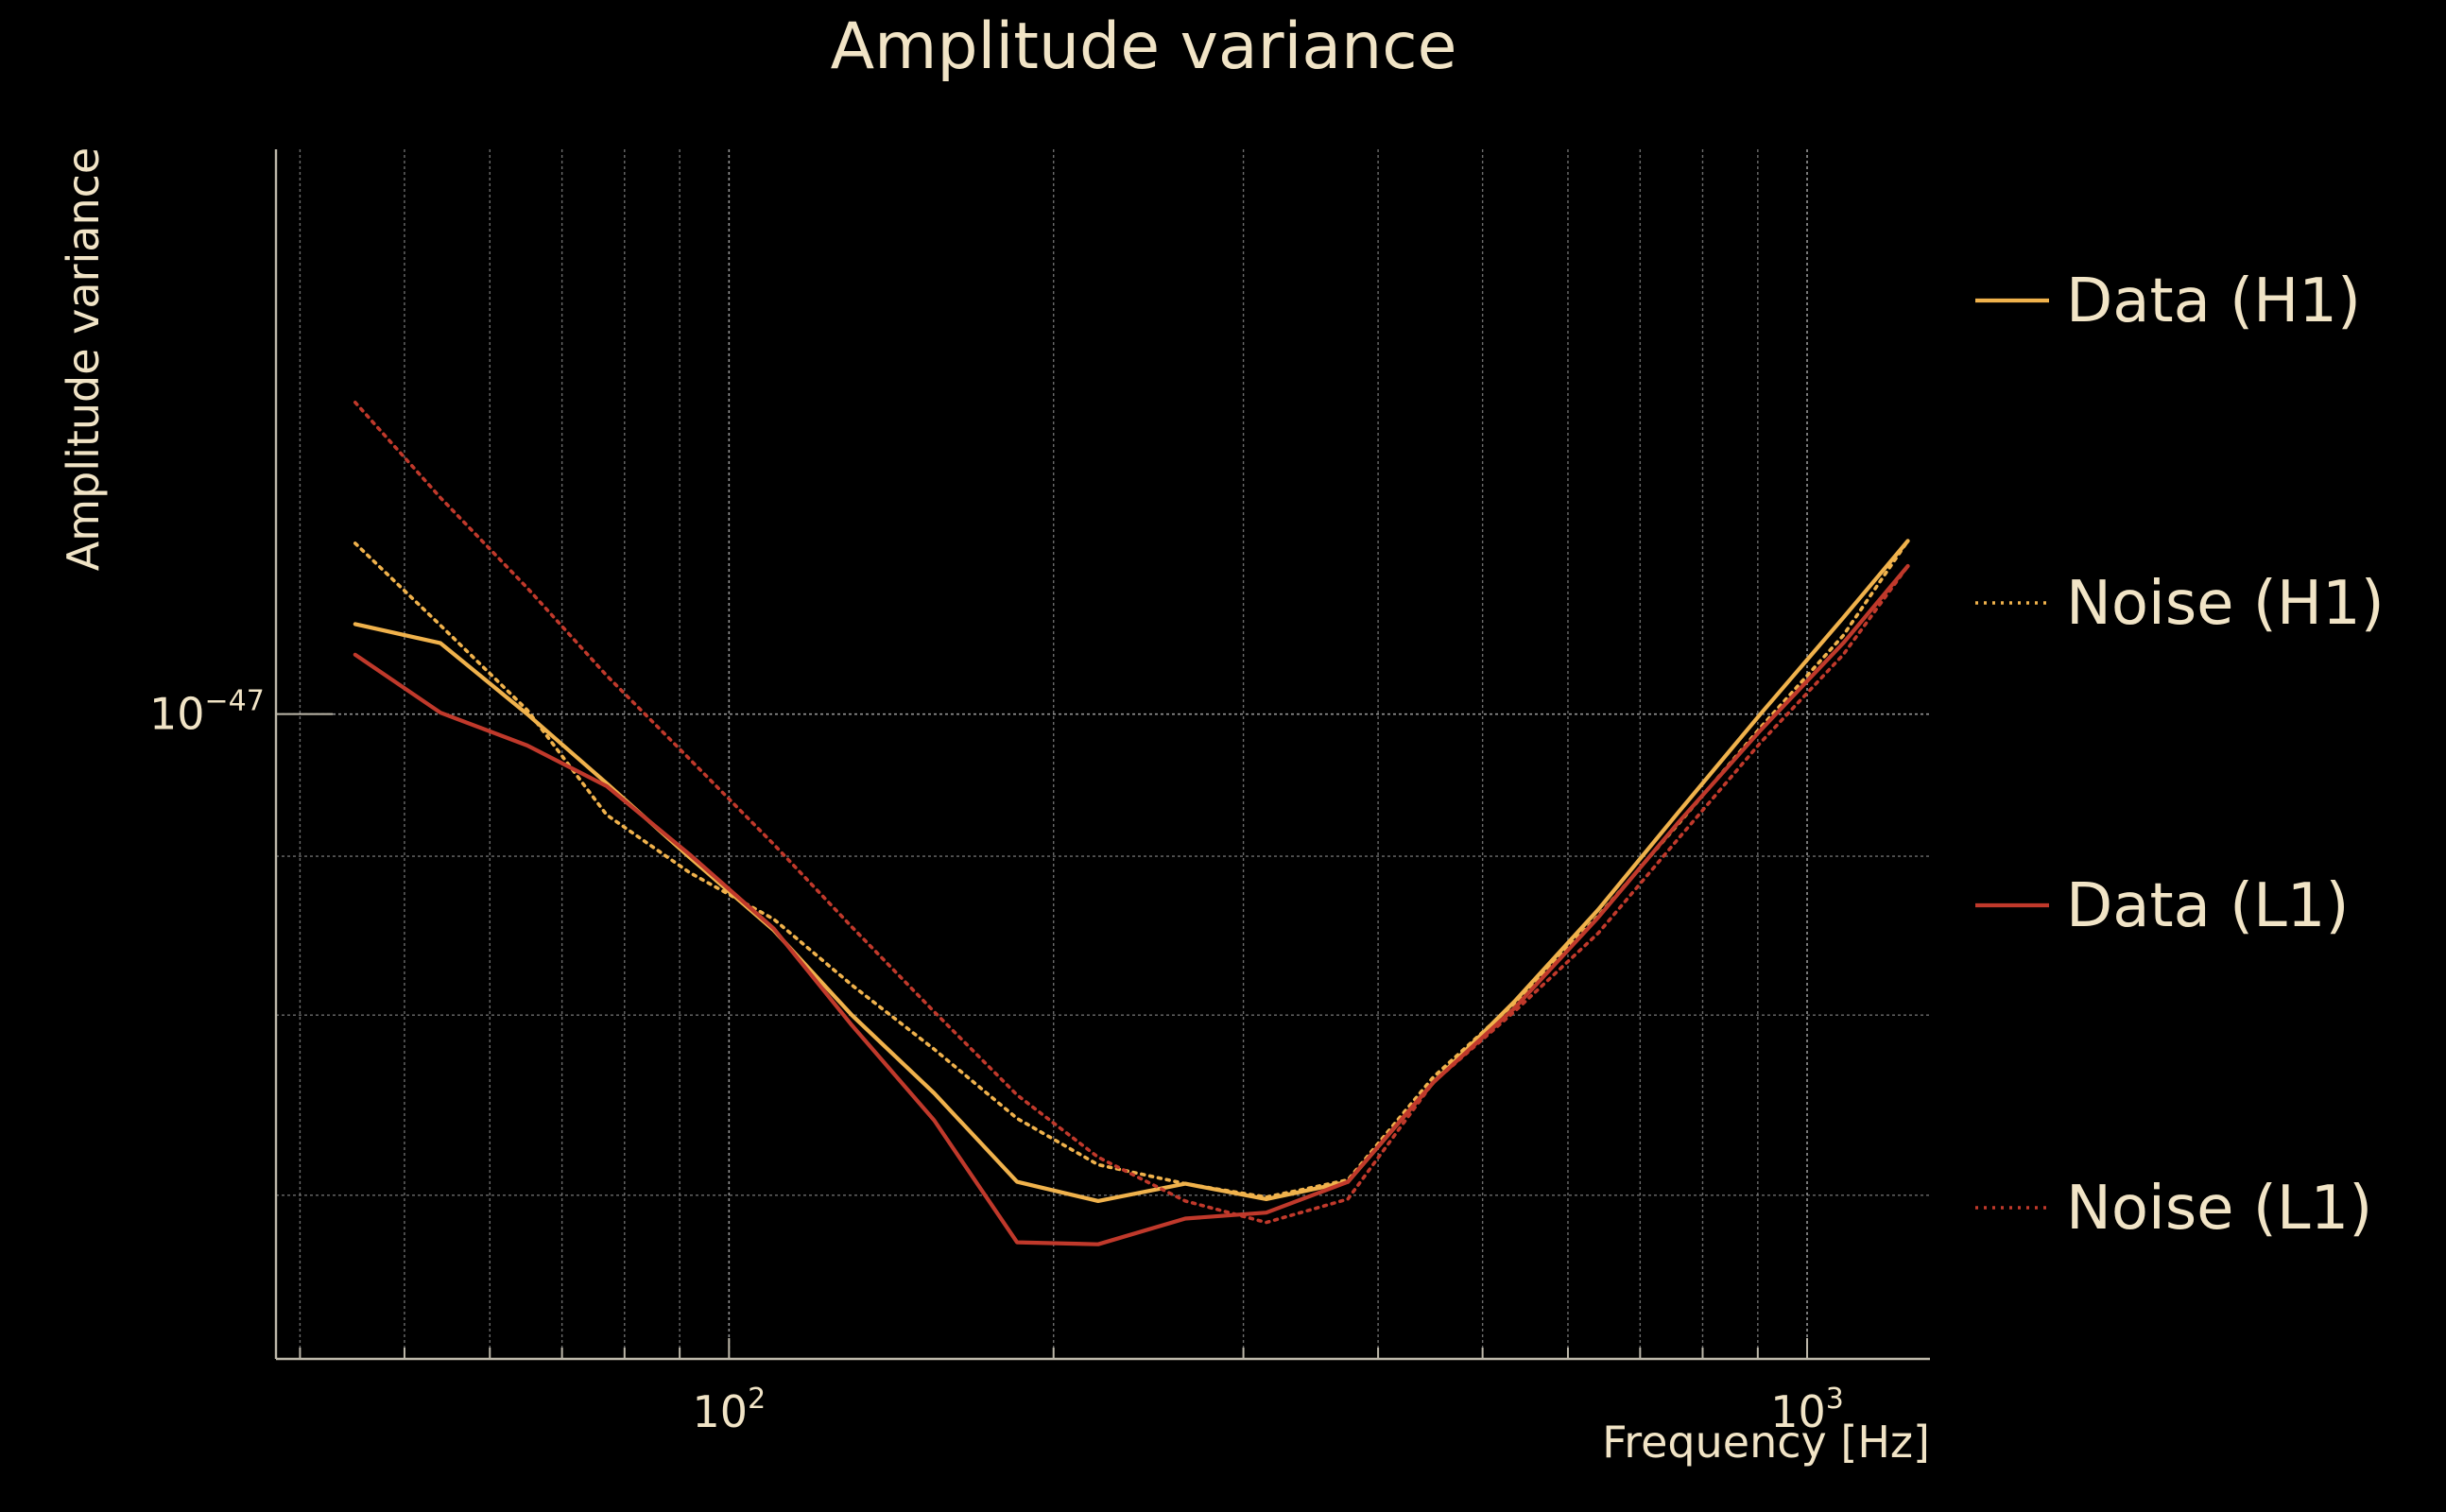 The image size is (2446, 1512). What do you see at coordinates (1766, 1442) in the screenshot?
I see `x-axis-label: Frequency [Hz]` at bounding box center [1766, 1442].